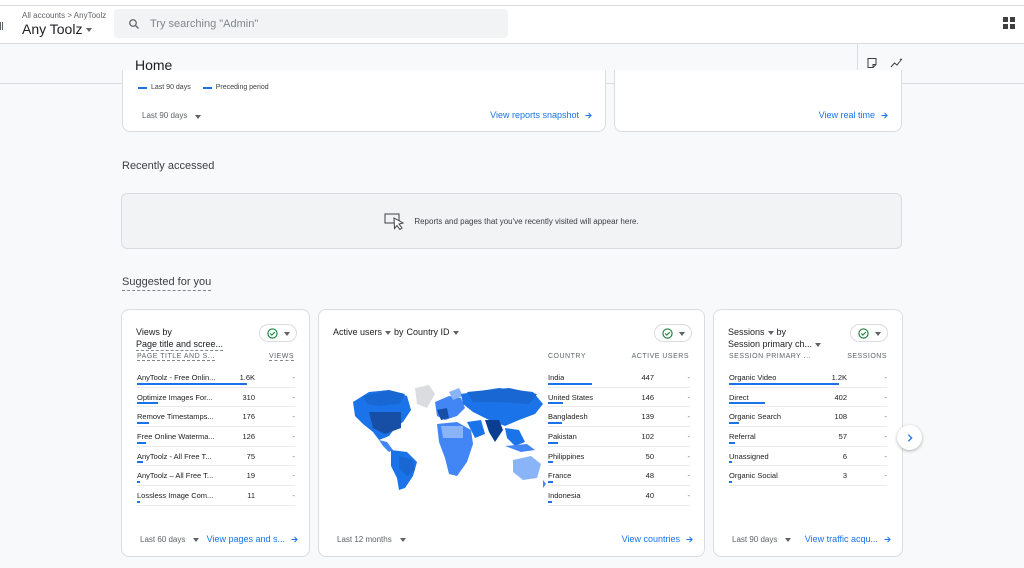 This screenshot has width=1024, height=568. What do you see at coordinates (556, 377) in the screenshot?
I see `row-label: India` at bounding box center [556, 377].